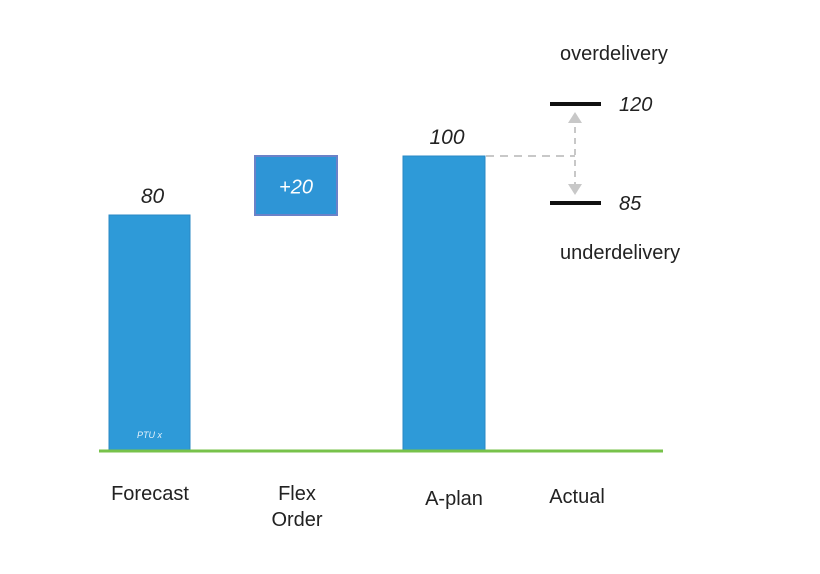 Image resolution: width=820 pixels, height=574 pixels. What do you see at coordinates (630, 204) in the screenshot?
I see `threshold-value-underdelivery: 85` at bounding box center [630, 204].